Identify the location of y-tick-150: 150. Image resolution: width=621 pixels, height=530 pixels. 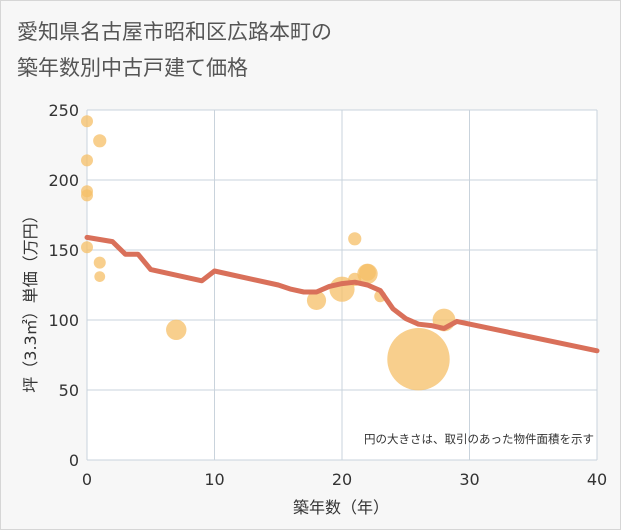
(63, 250).